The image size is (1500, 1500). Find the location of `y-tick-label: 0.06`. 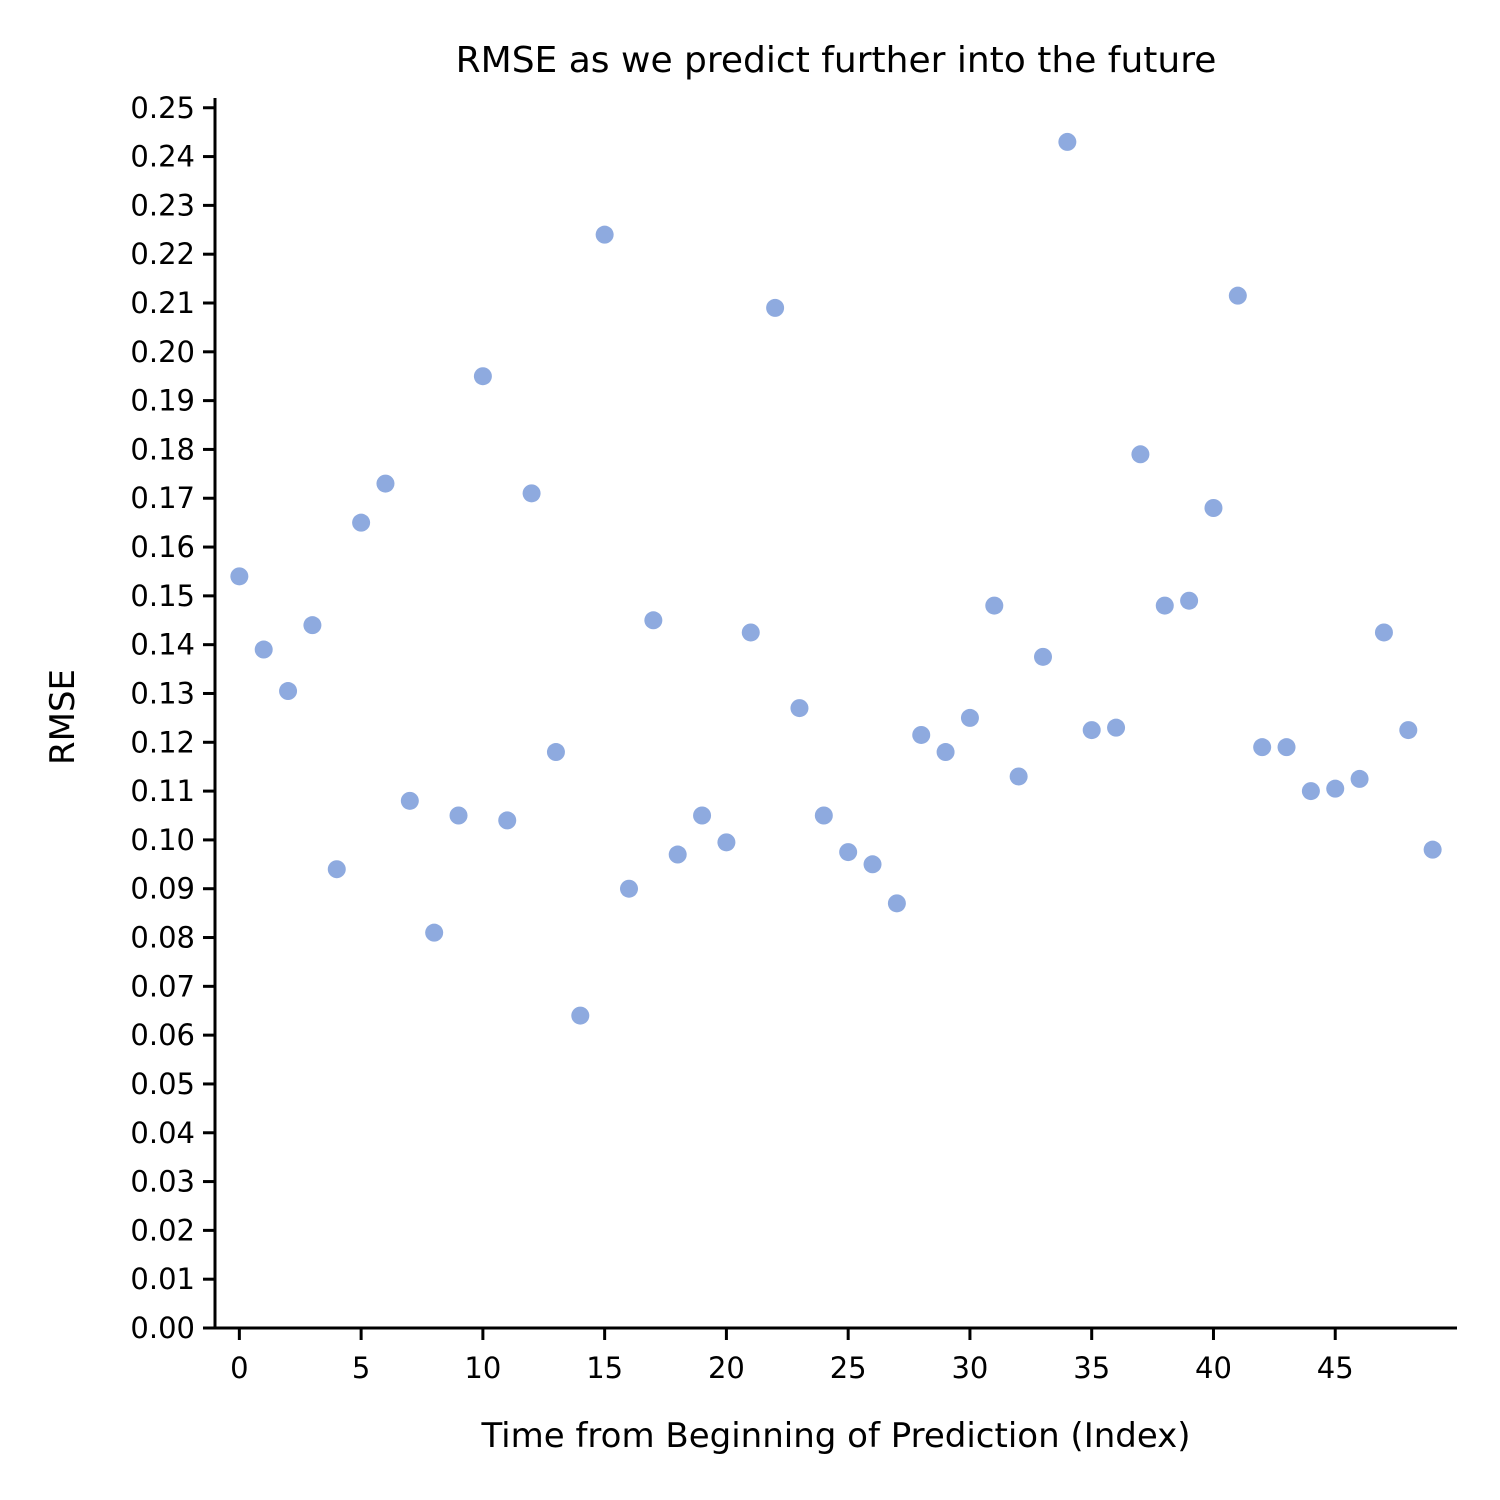

y-tick-label: 0.06 is located at coordinates (162, 1035).